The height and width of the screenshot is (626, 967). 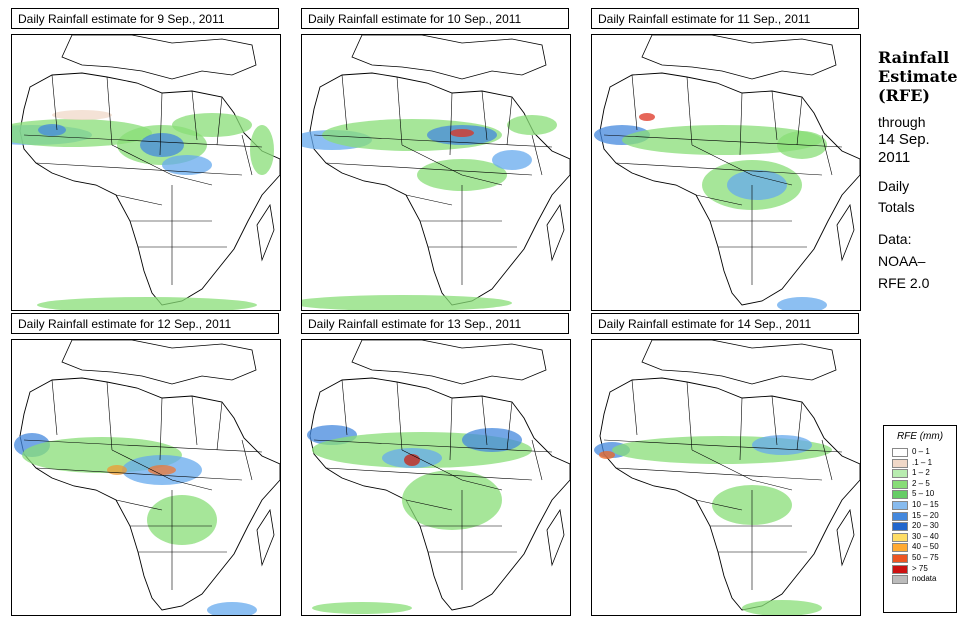 I want to click on legend-item: > 75, so click(x=920, y=569).